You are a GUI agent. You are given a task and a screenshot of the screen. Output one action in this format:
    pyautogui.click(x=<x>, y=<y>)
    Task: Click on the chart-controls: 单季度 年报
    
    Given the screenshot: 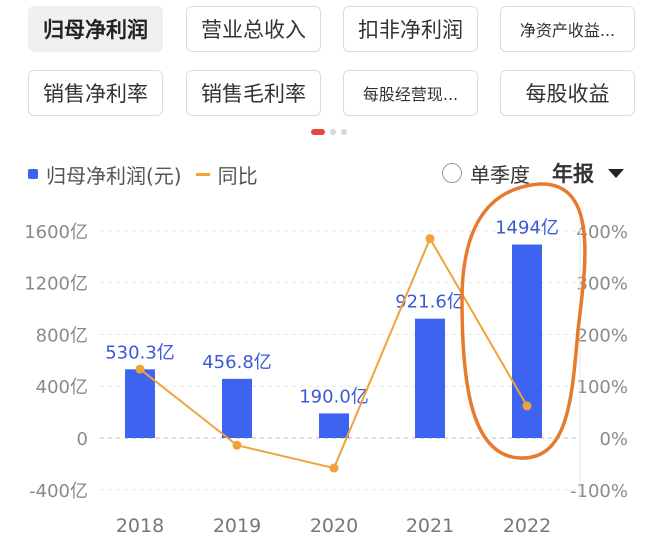 What is the action you would take?
    pyautogui.click(x=533, y=173)
    